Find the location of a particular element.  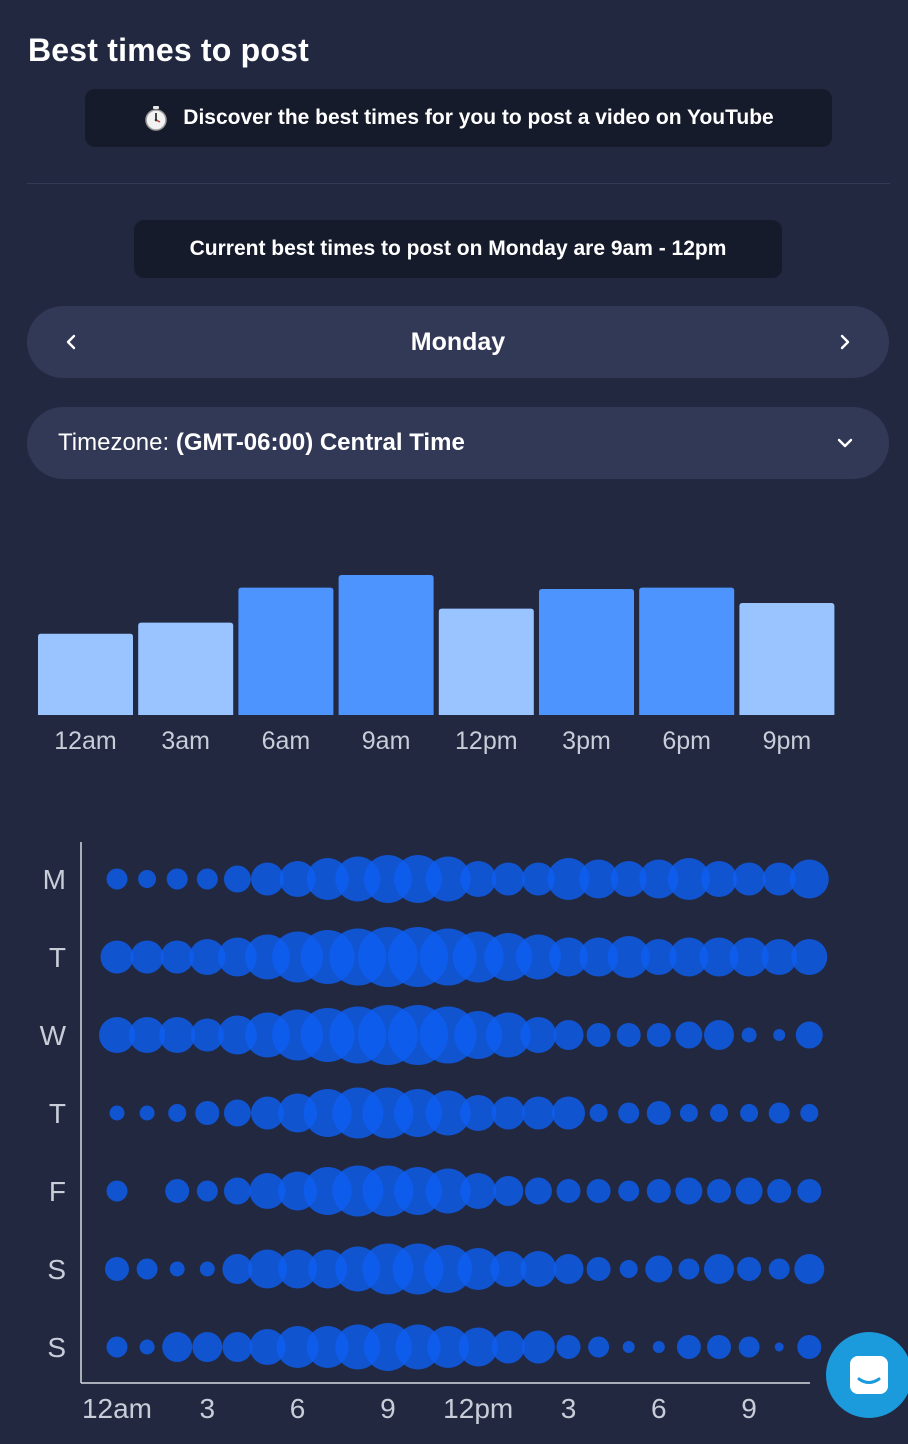

chevron-left-icon is located at coordinates (71, 342).